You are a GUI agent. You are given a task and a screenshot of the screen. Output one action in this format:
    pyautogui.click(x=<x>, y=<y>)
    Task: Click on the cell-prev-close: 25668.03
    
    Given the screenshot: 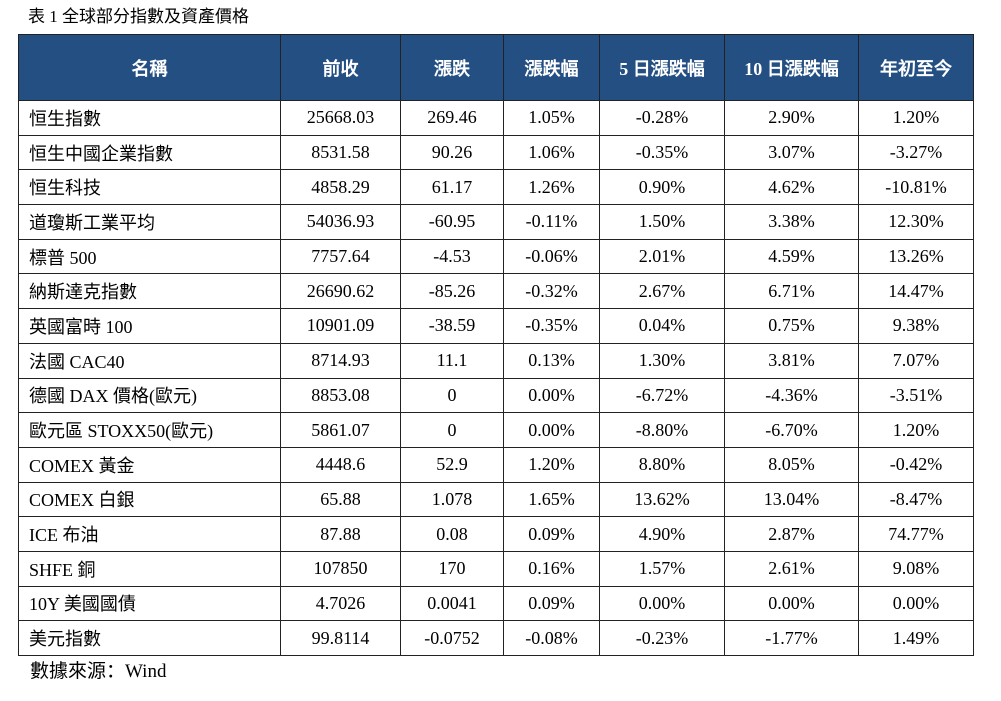 What is the action you would take?
    pyautogui.click(x=340, y=118)
    